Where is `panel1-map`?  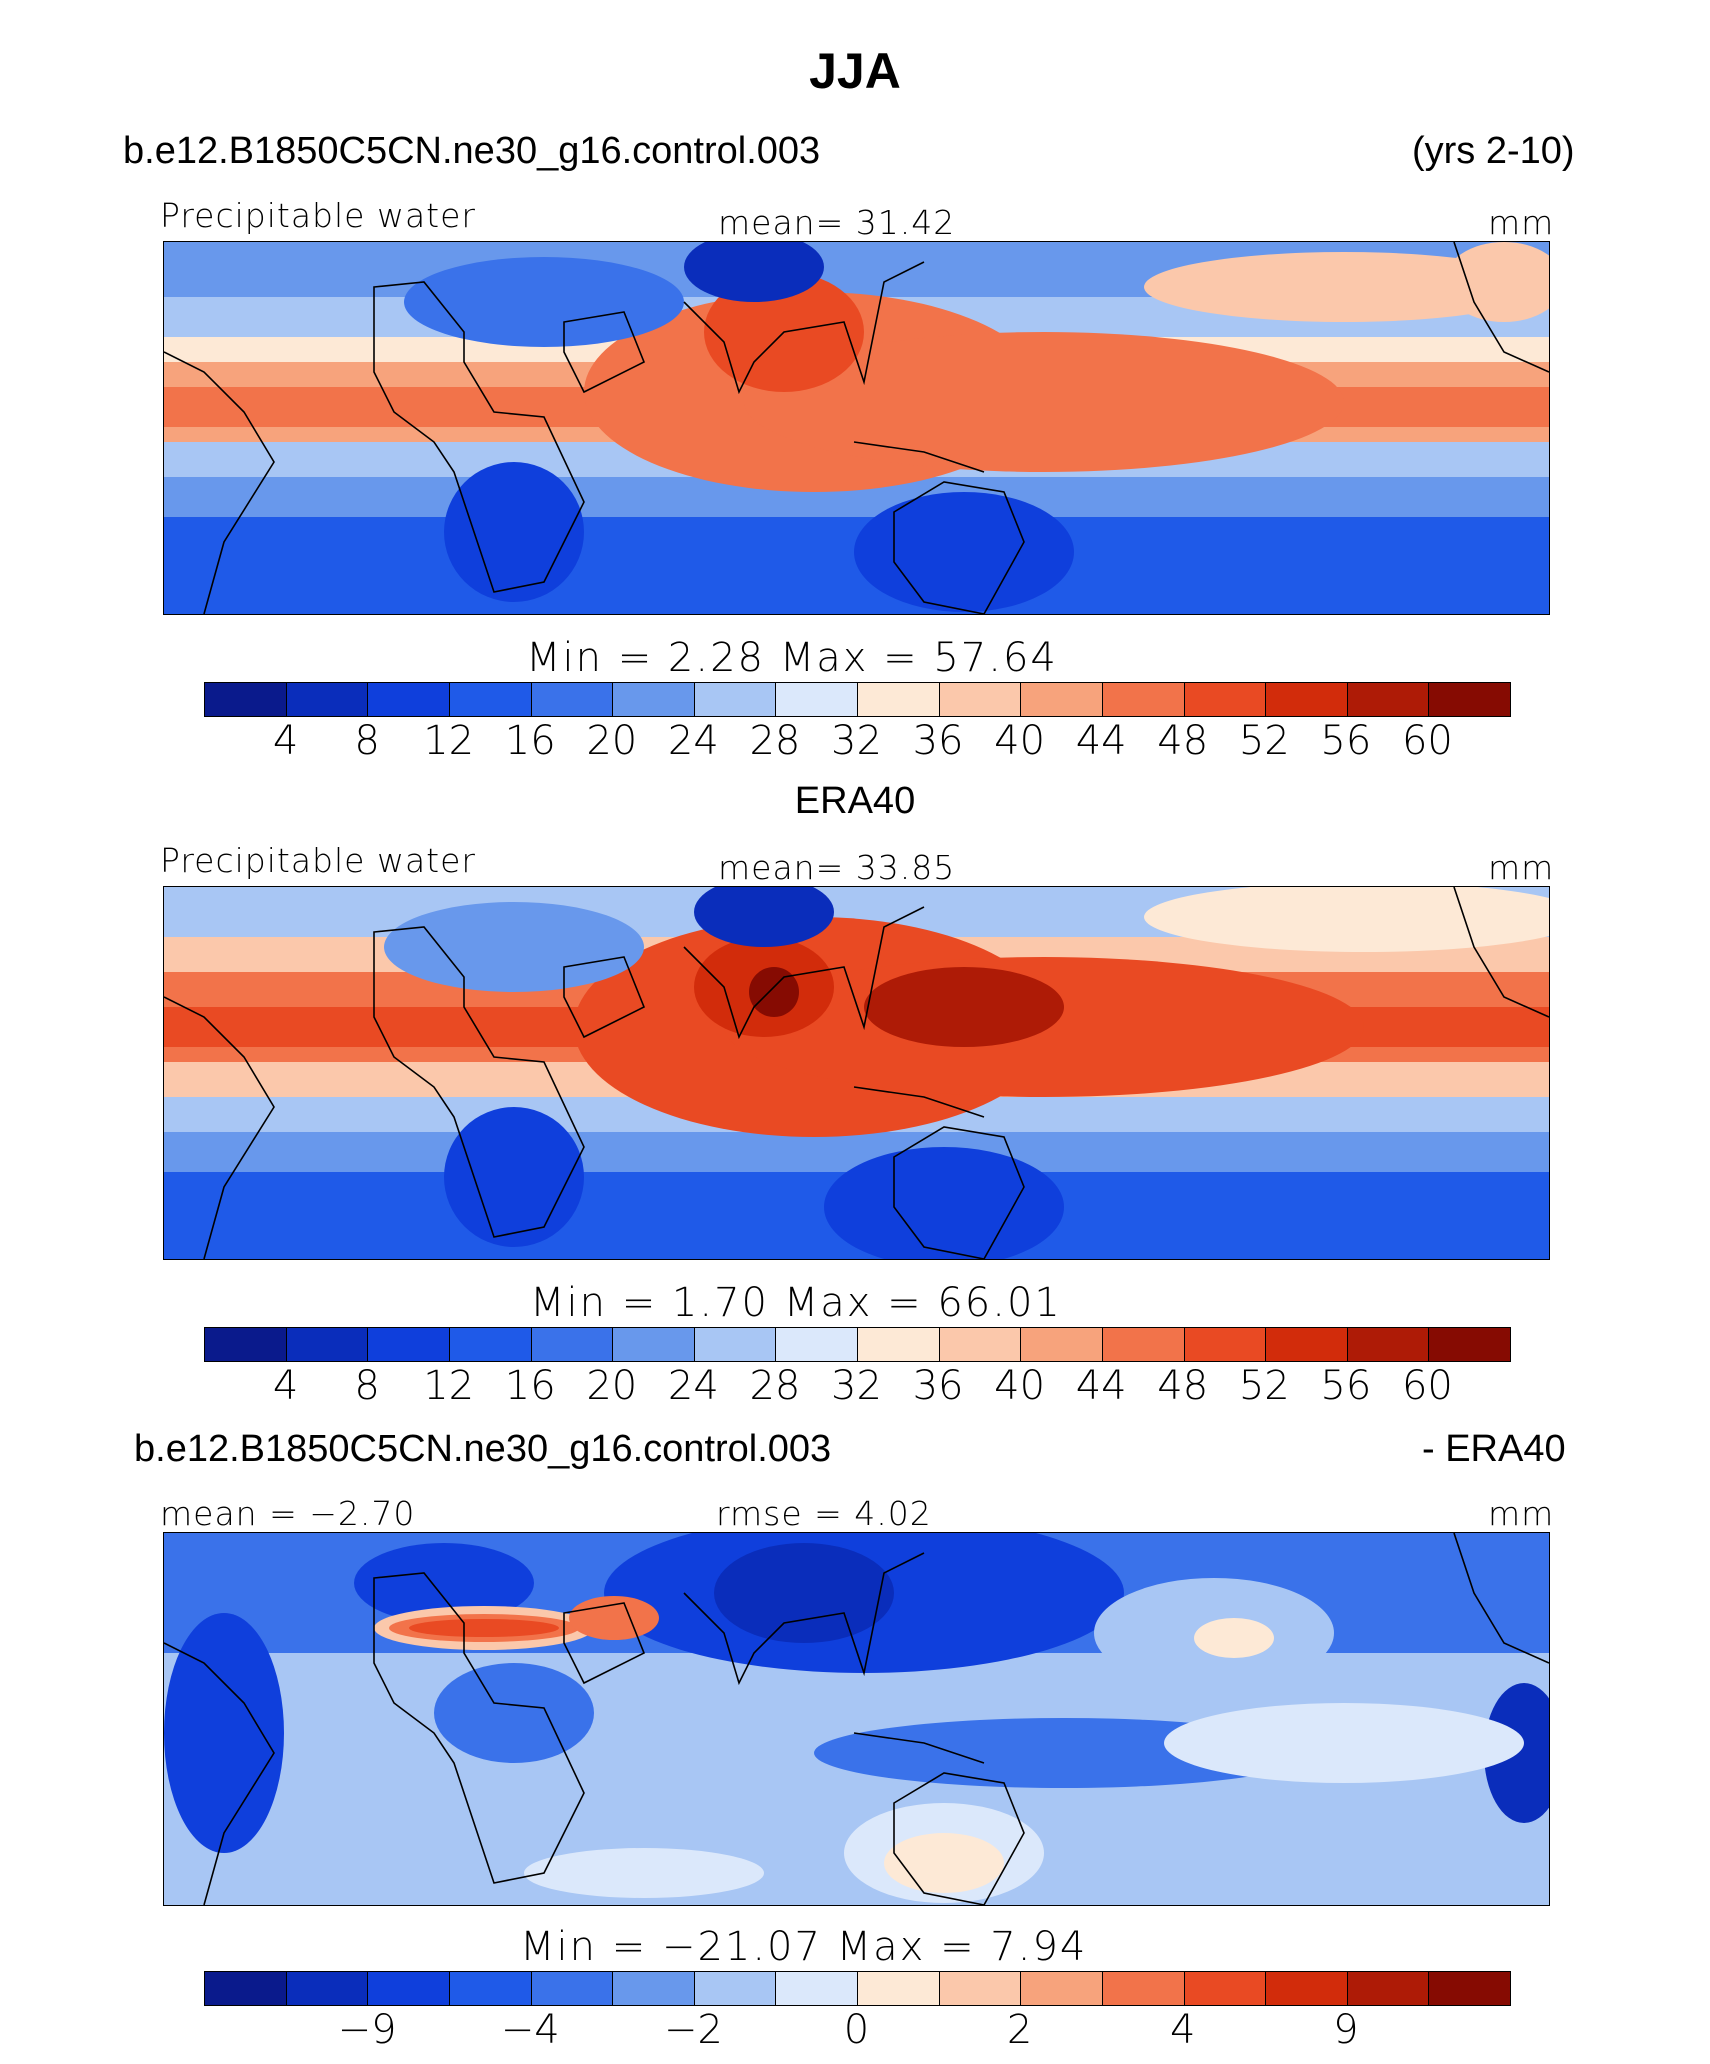 panel1-map is located at coordinates (856, 428).